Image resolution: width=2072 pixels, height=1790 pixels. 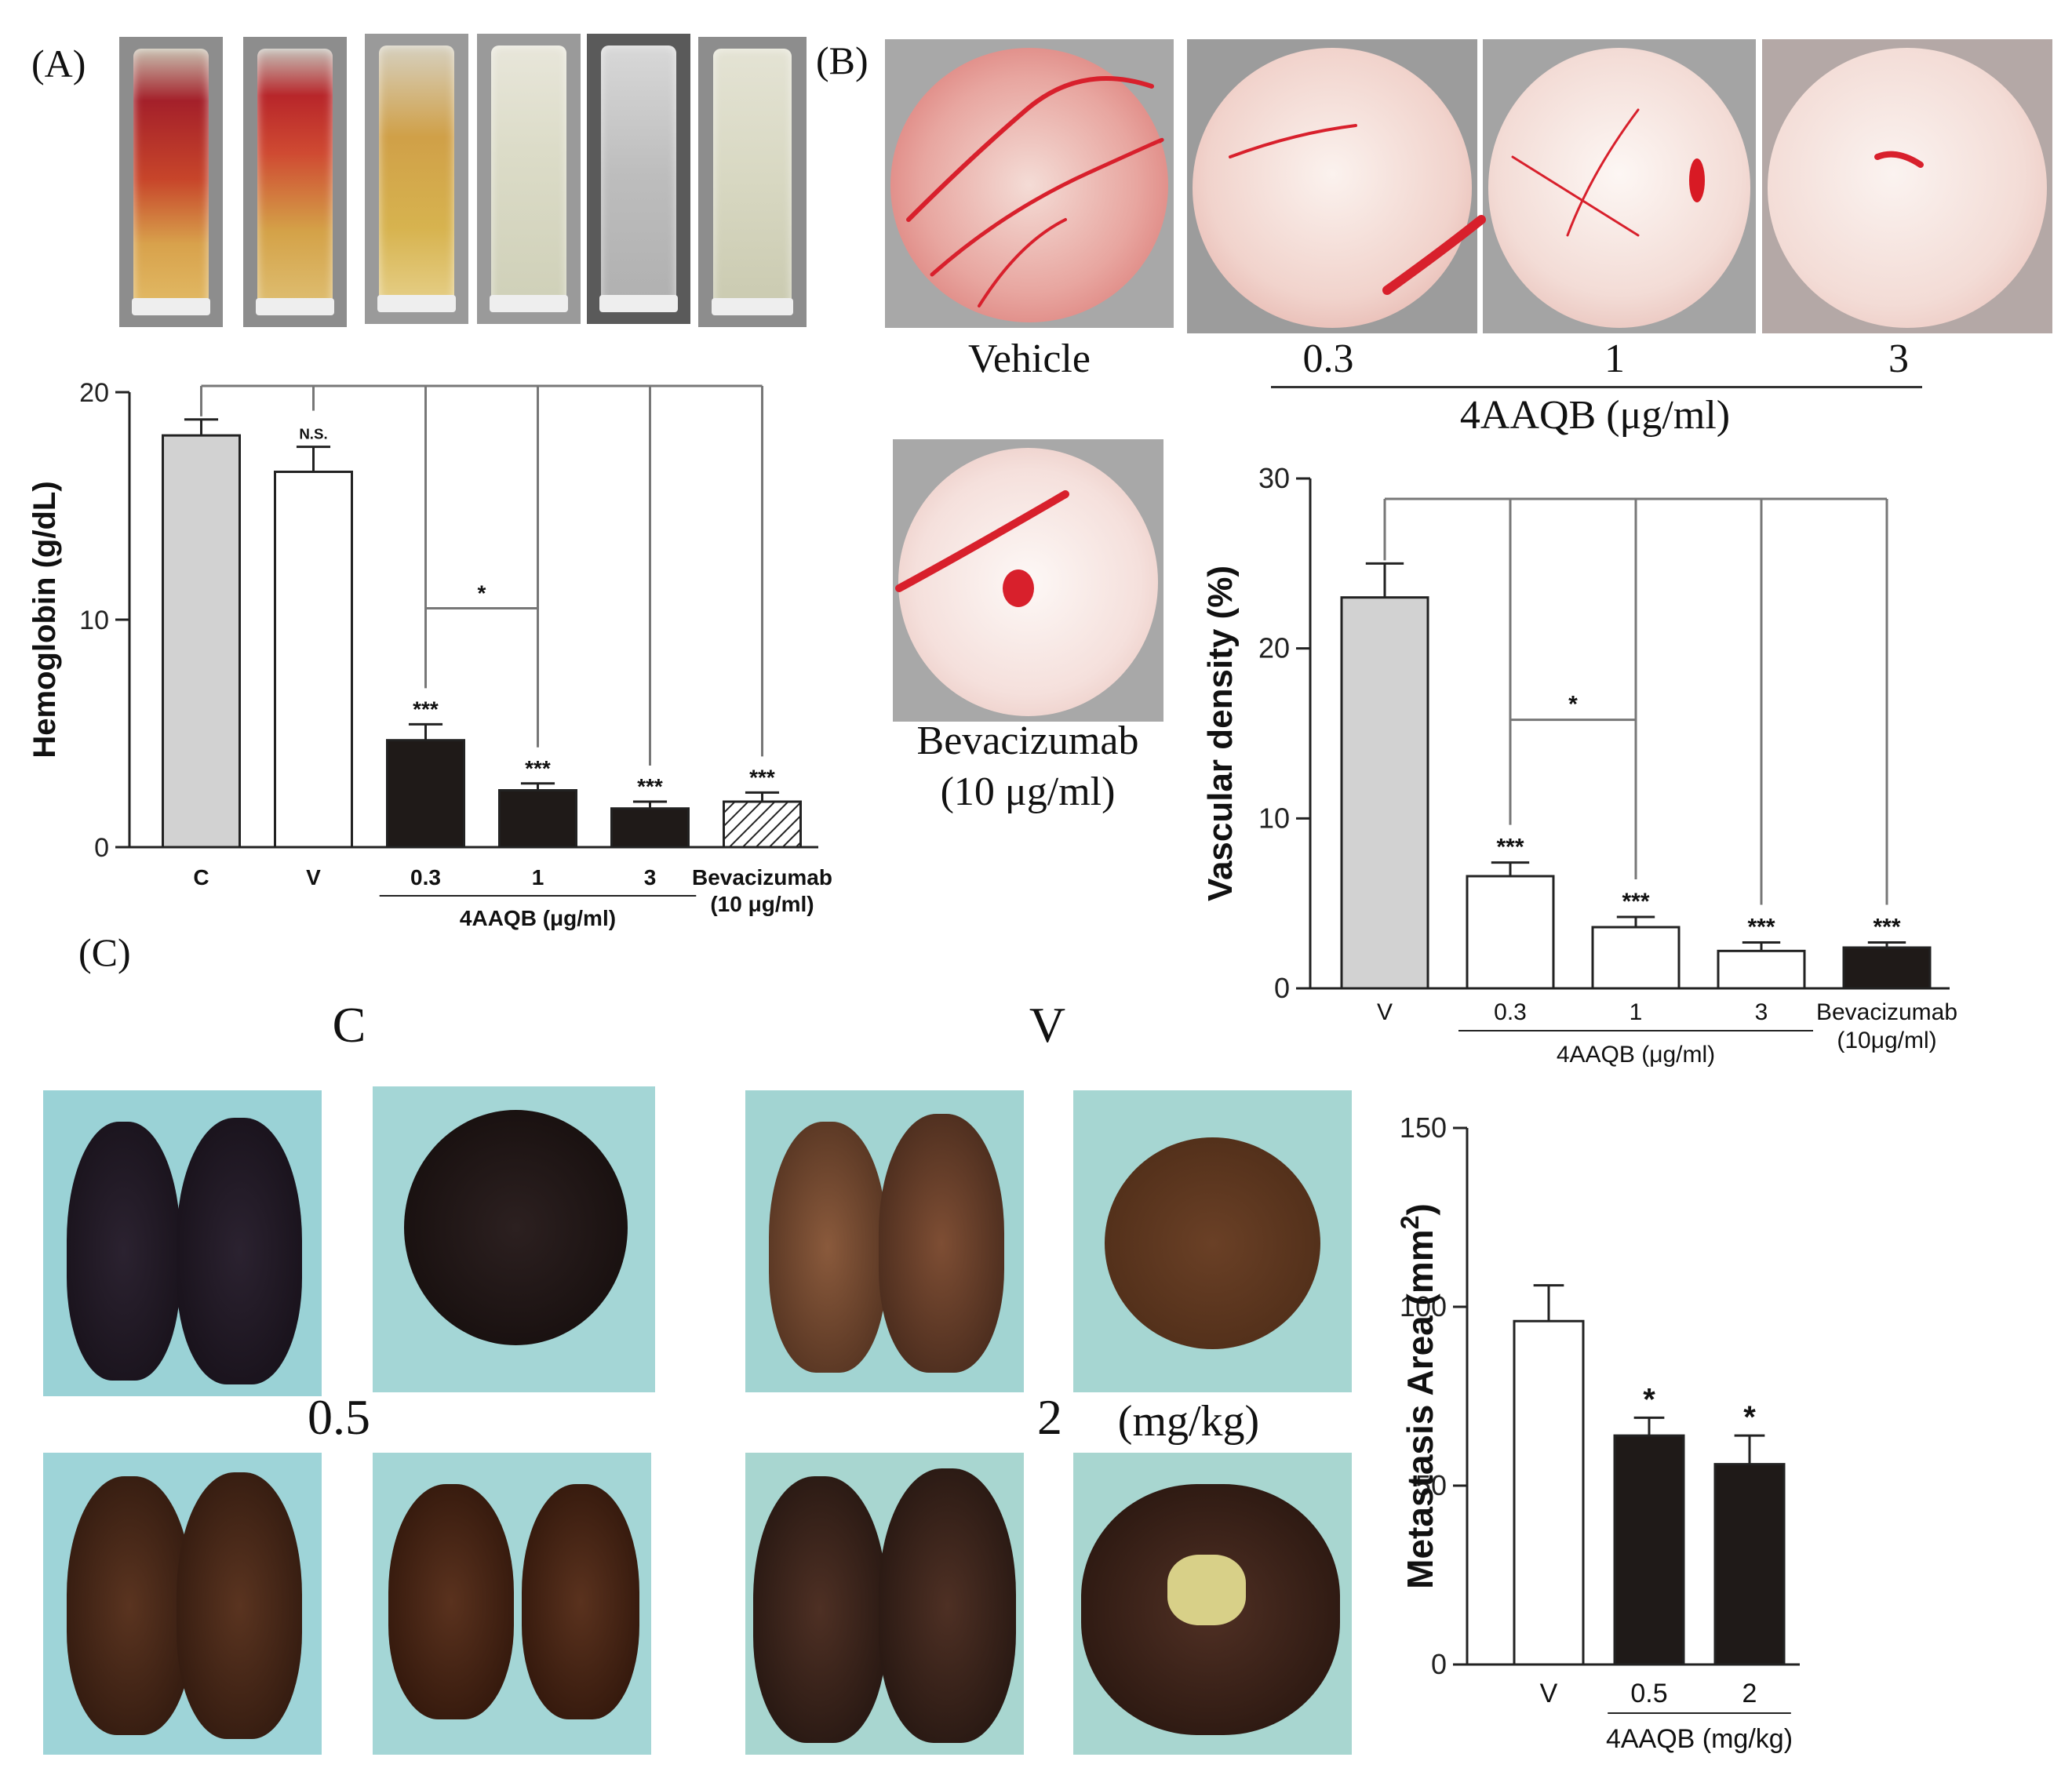 What do you see at coordinates (104, 952) in the screenshot?
I see `panel-label-c: (C)` at bounding box center [104, 952].